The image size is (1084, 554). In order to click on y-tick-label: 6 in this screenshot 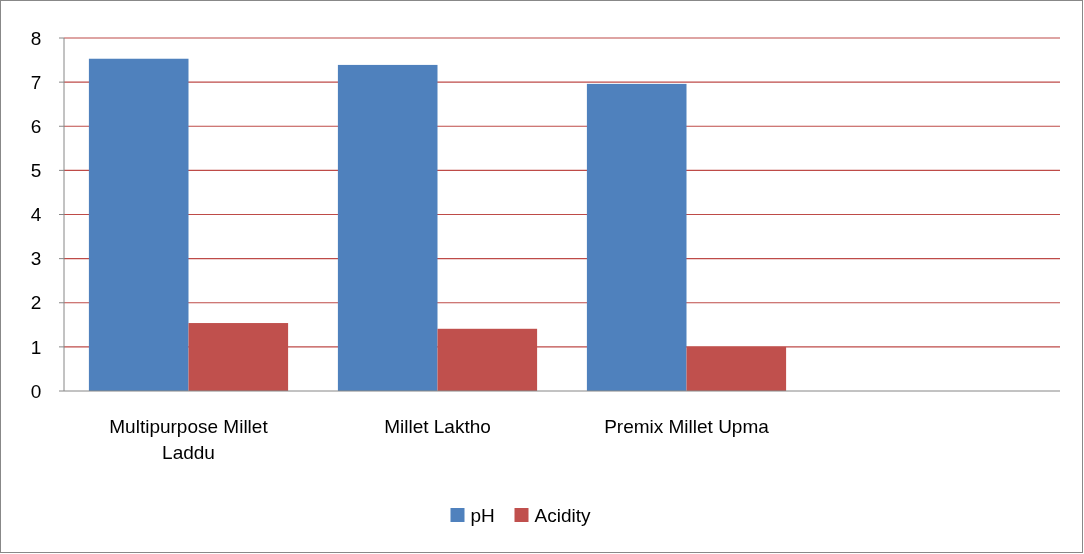, I will do `click(36, 126)`.